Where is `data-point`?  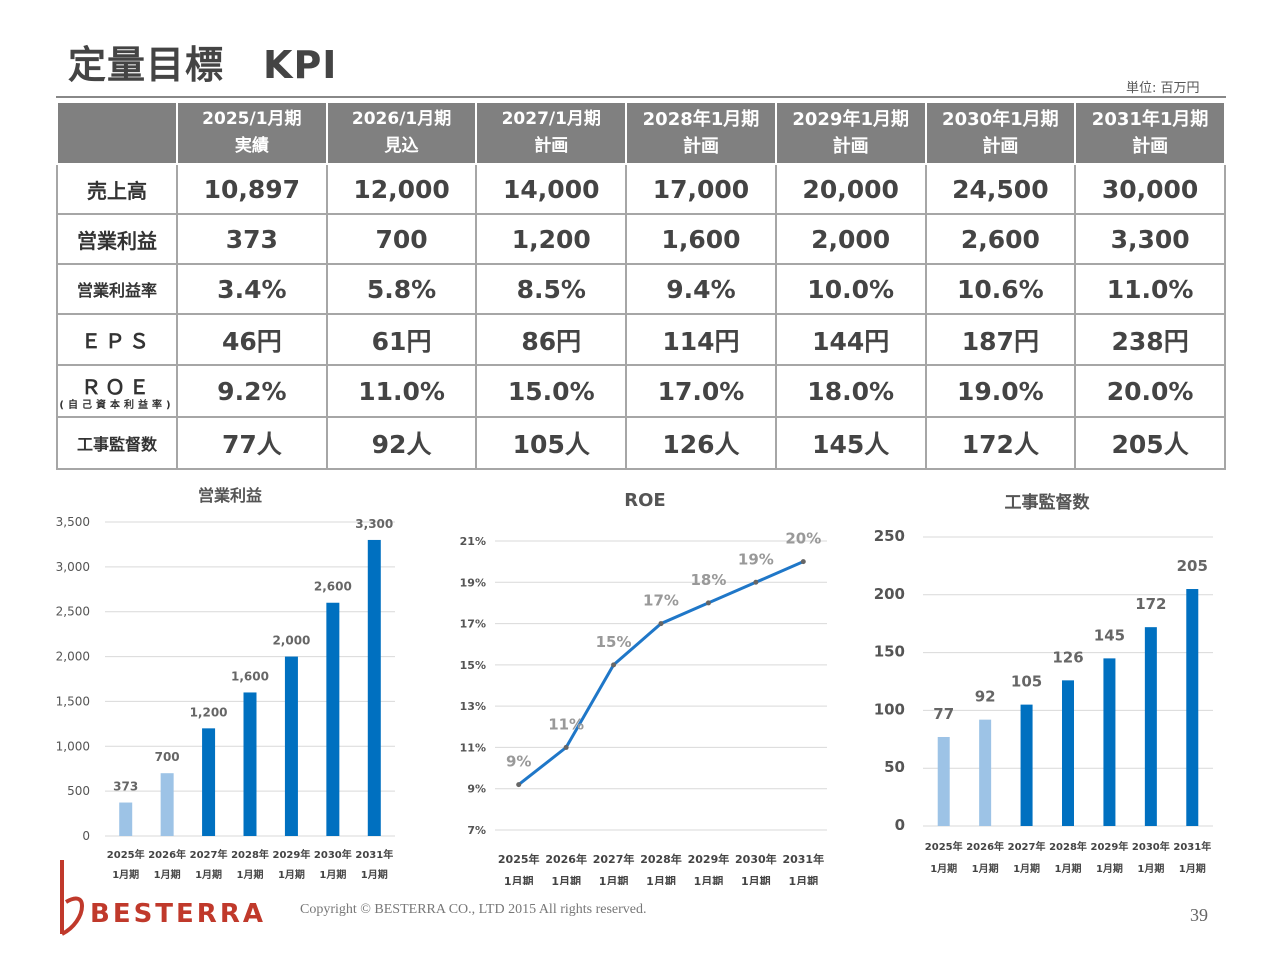
data-point is located at coordinates (614, 665).